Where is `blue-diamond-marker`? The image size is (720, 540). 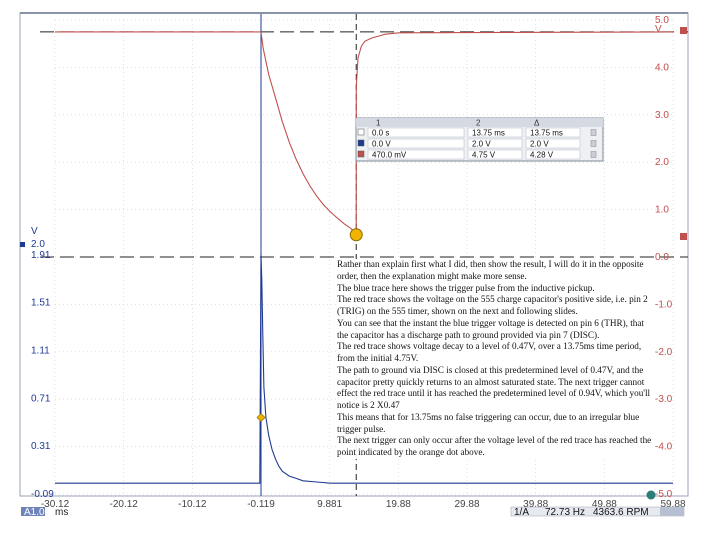 blue-diamond-marker is located at coordinates (261, 417).